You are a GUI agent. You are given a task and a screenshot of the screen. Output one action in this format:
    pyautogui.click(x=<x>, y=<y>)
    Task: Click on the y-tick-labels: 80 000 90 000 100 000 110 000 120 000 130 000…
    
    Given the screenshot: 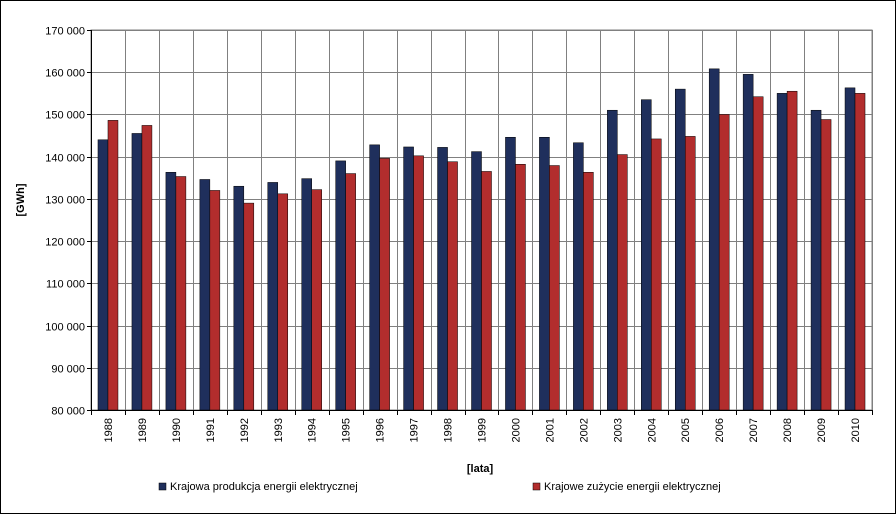 What is the action you would take?
    pyautogui.click(x=65, y=222)
    